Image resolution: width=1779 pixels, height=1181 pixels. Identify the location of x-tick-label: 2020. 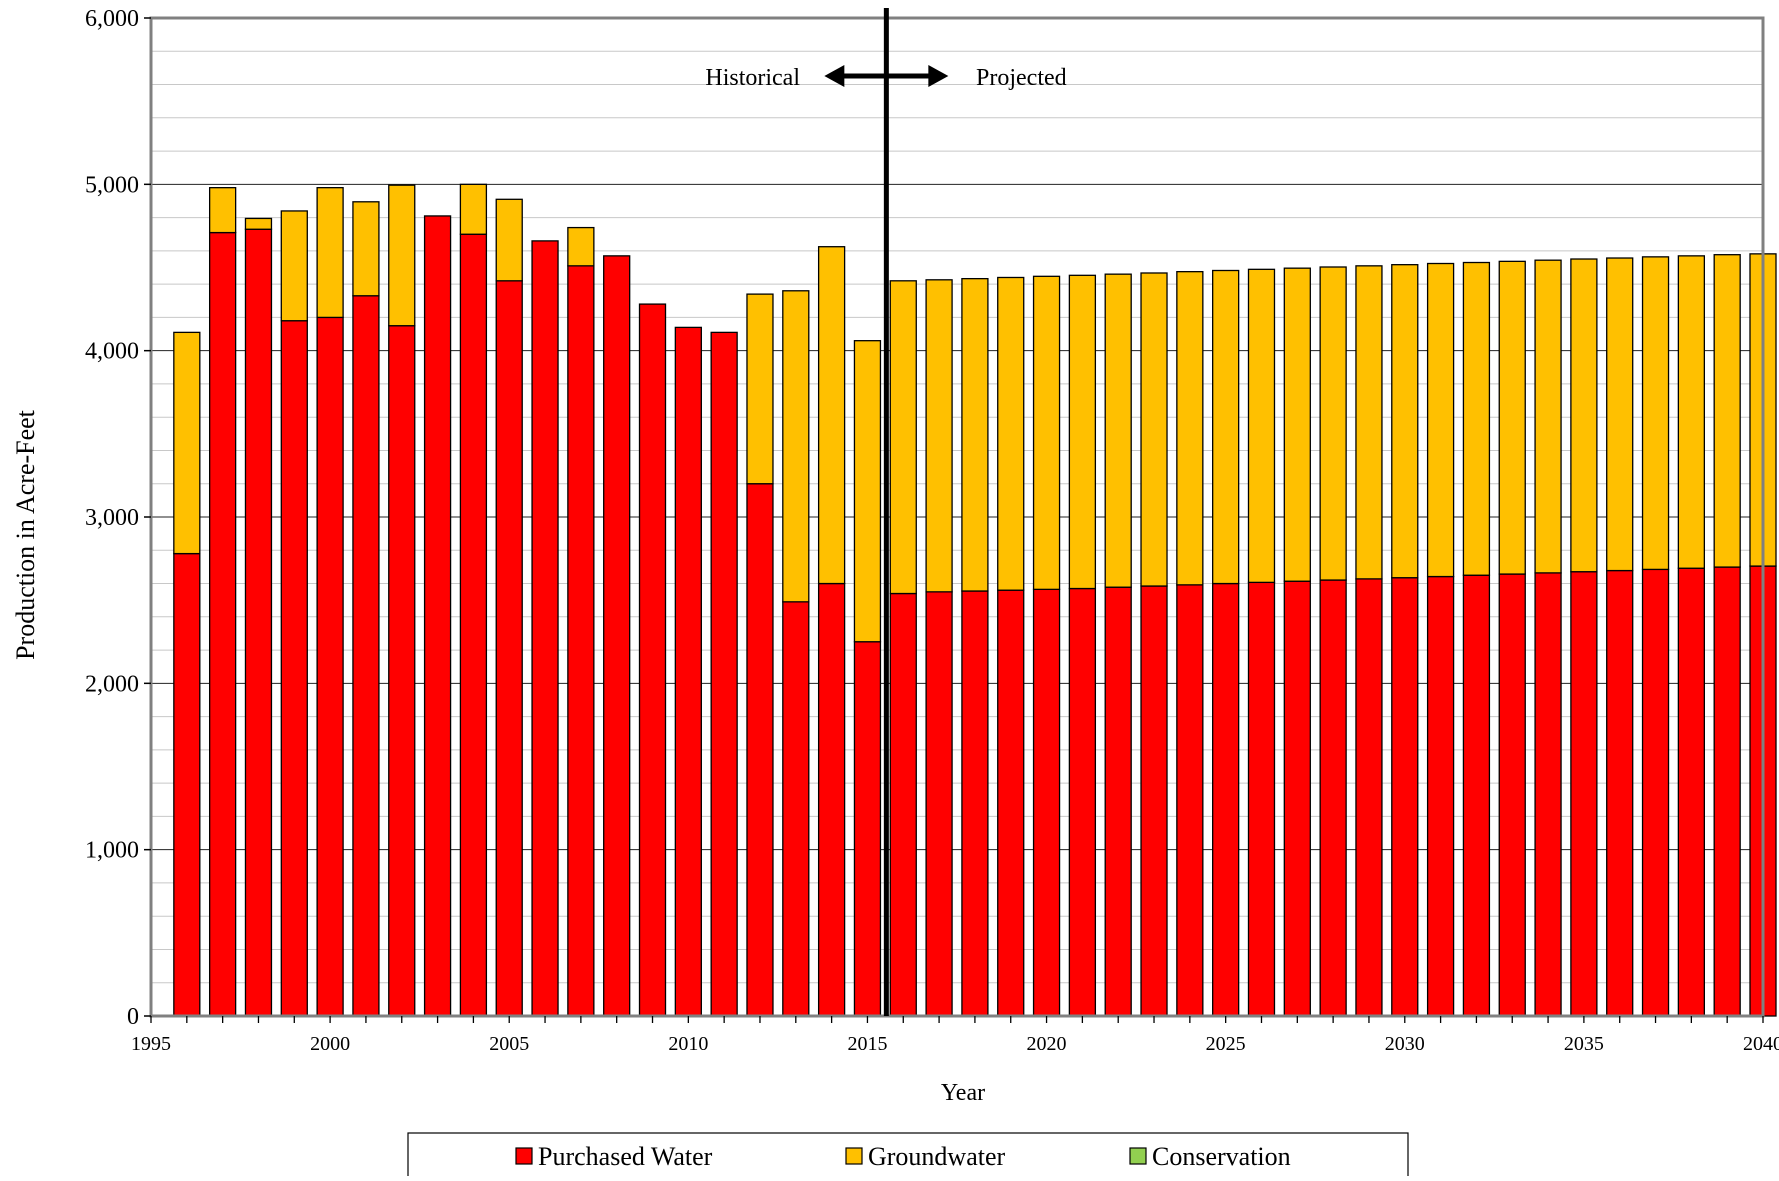
(1047, 1044).